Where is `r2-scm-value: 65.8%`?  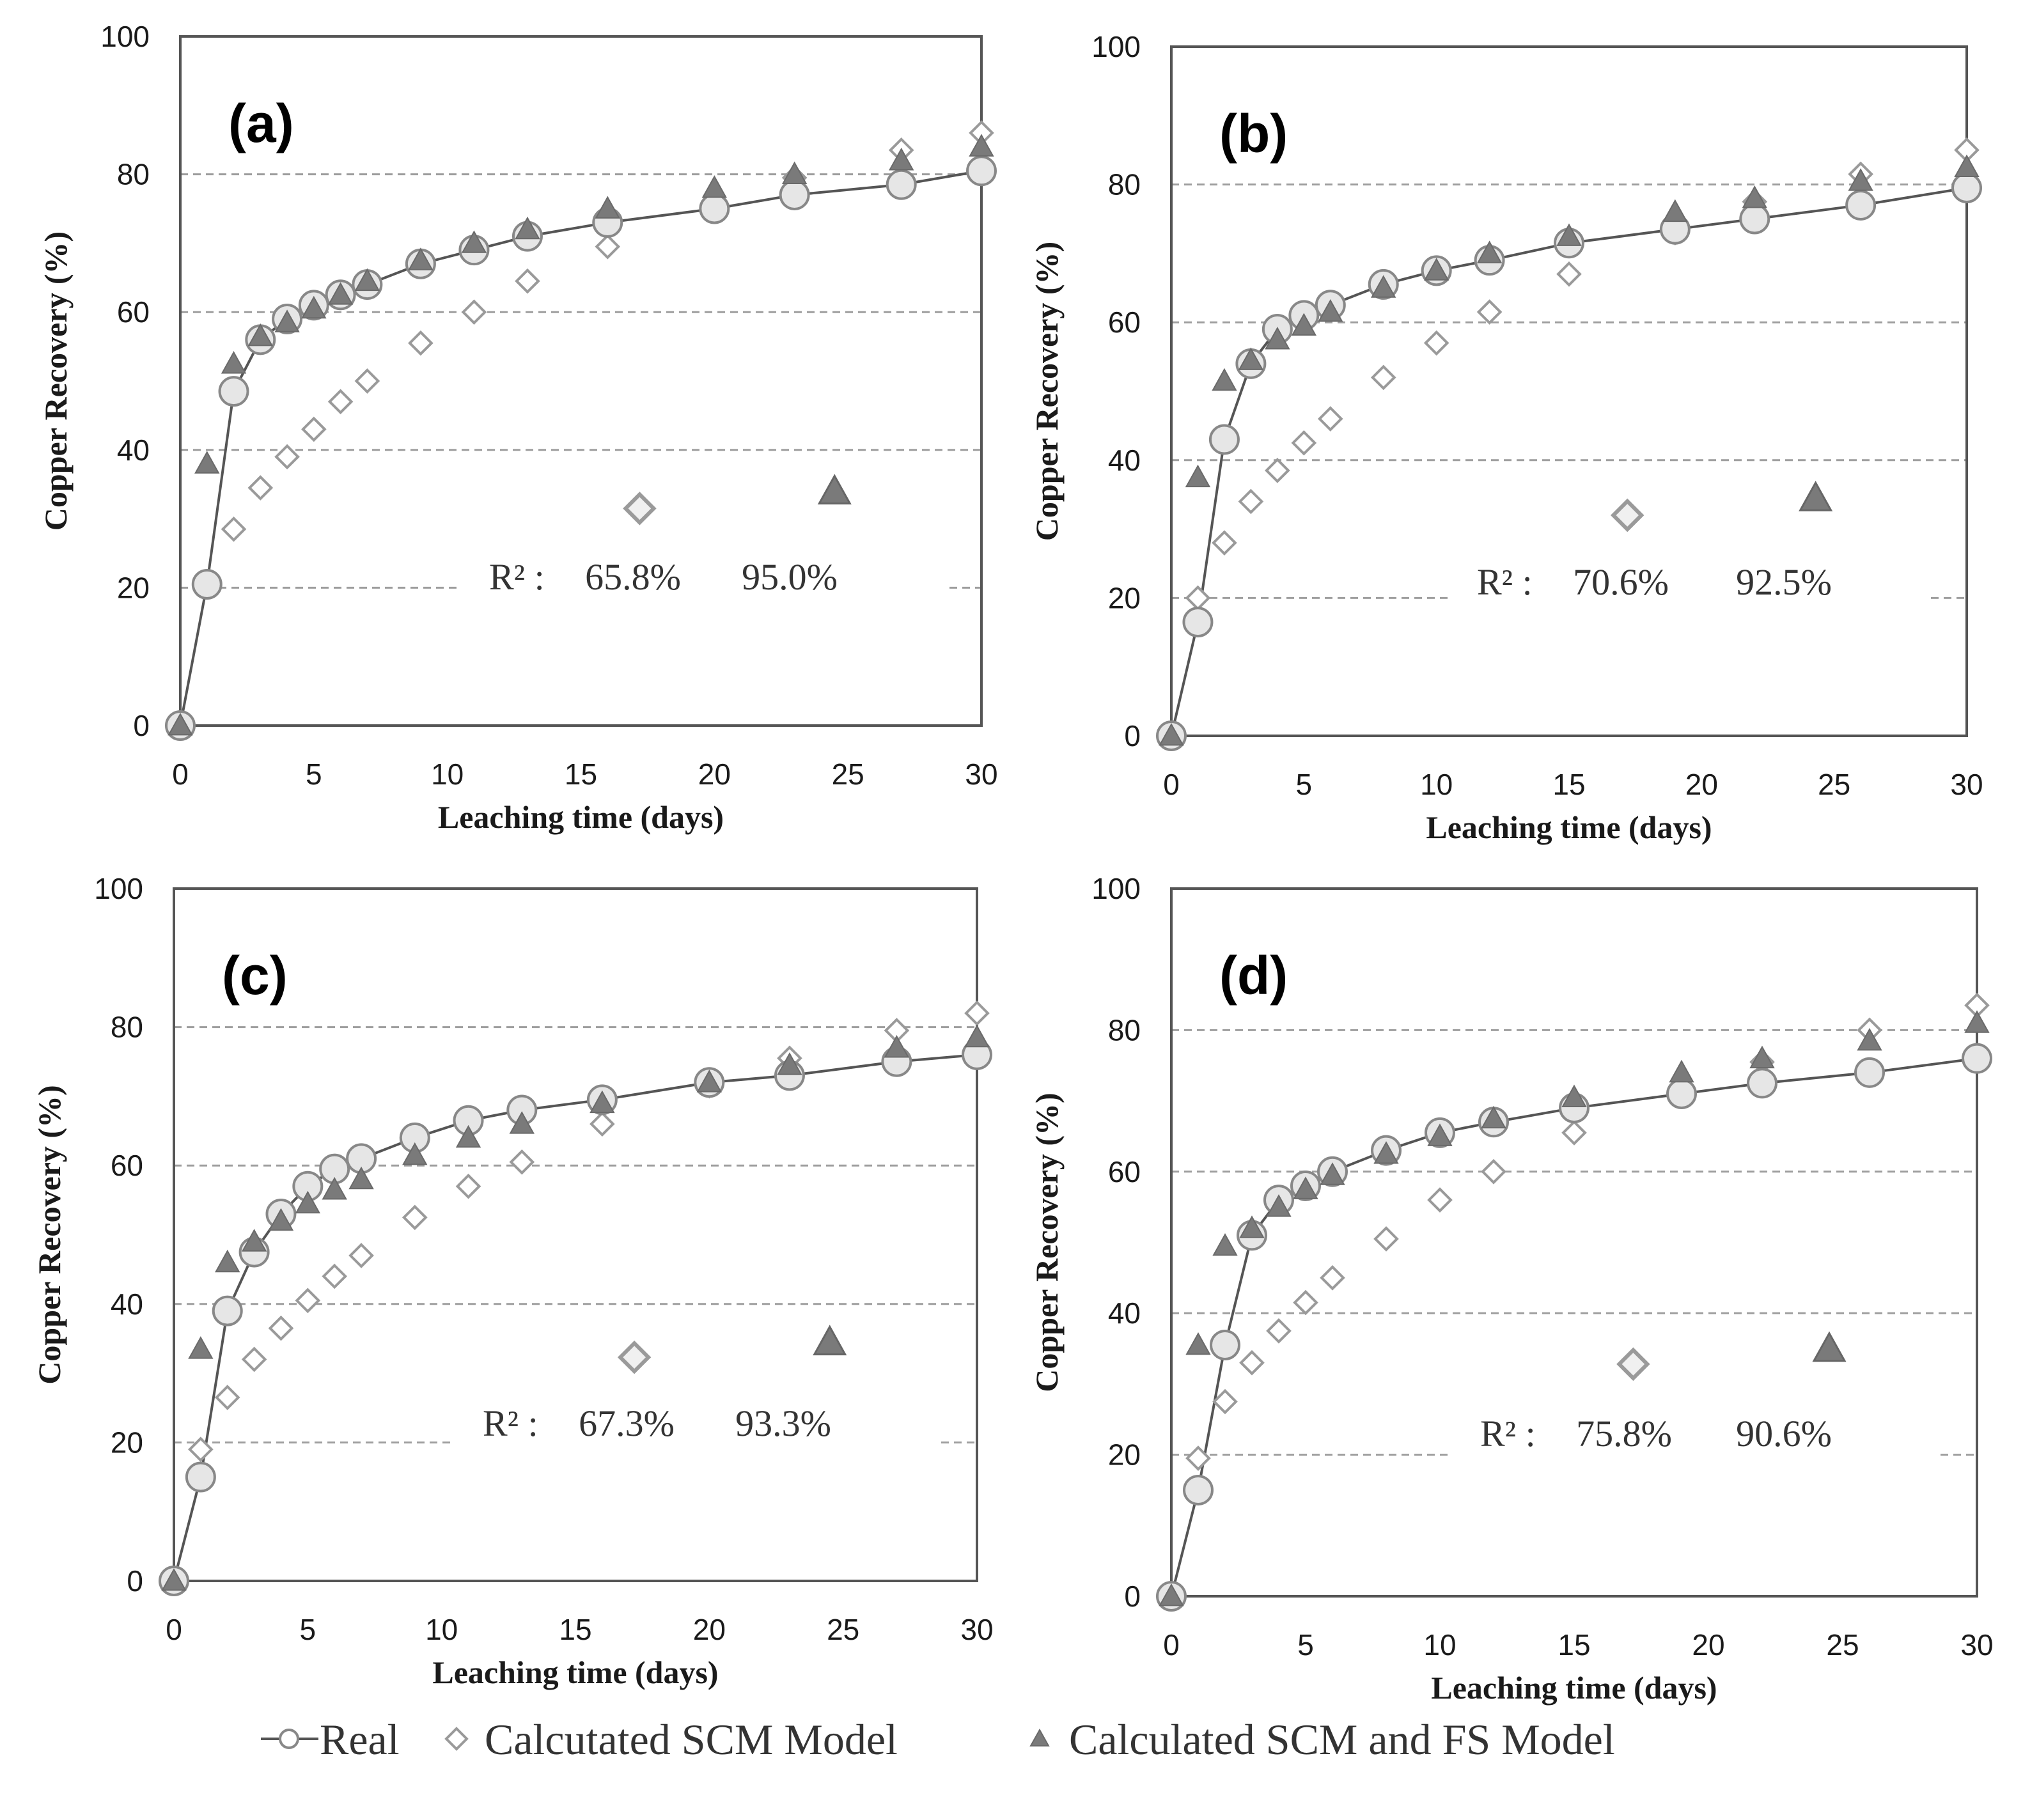
r2-scm-value: 65.8% is located at coordinates (633, 577).